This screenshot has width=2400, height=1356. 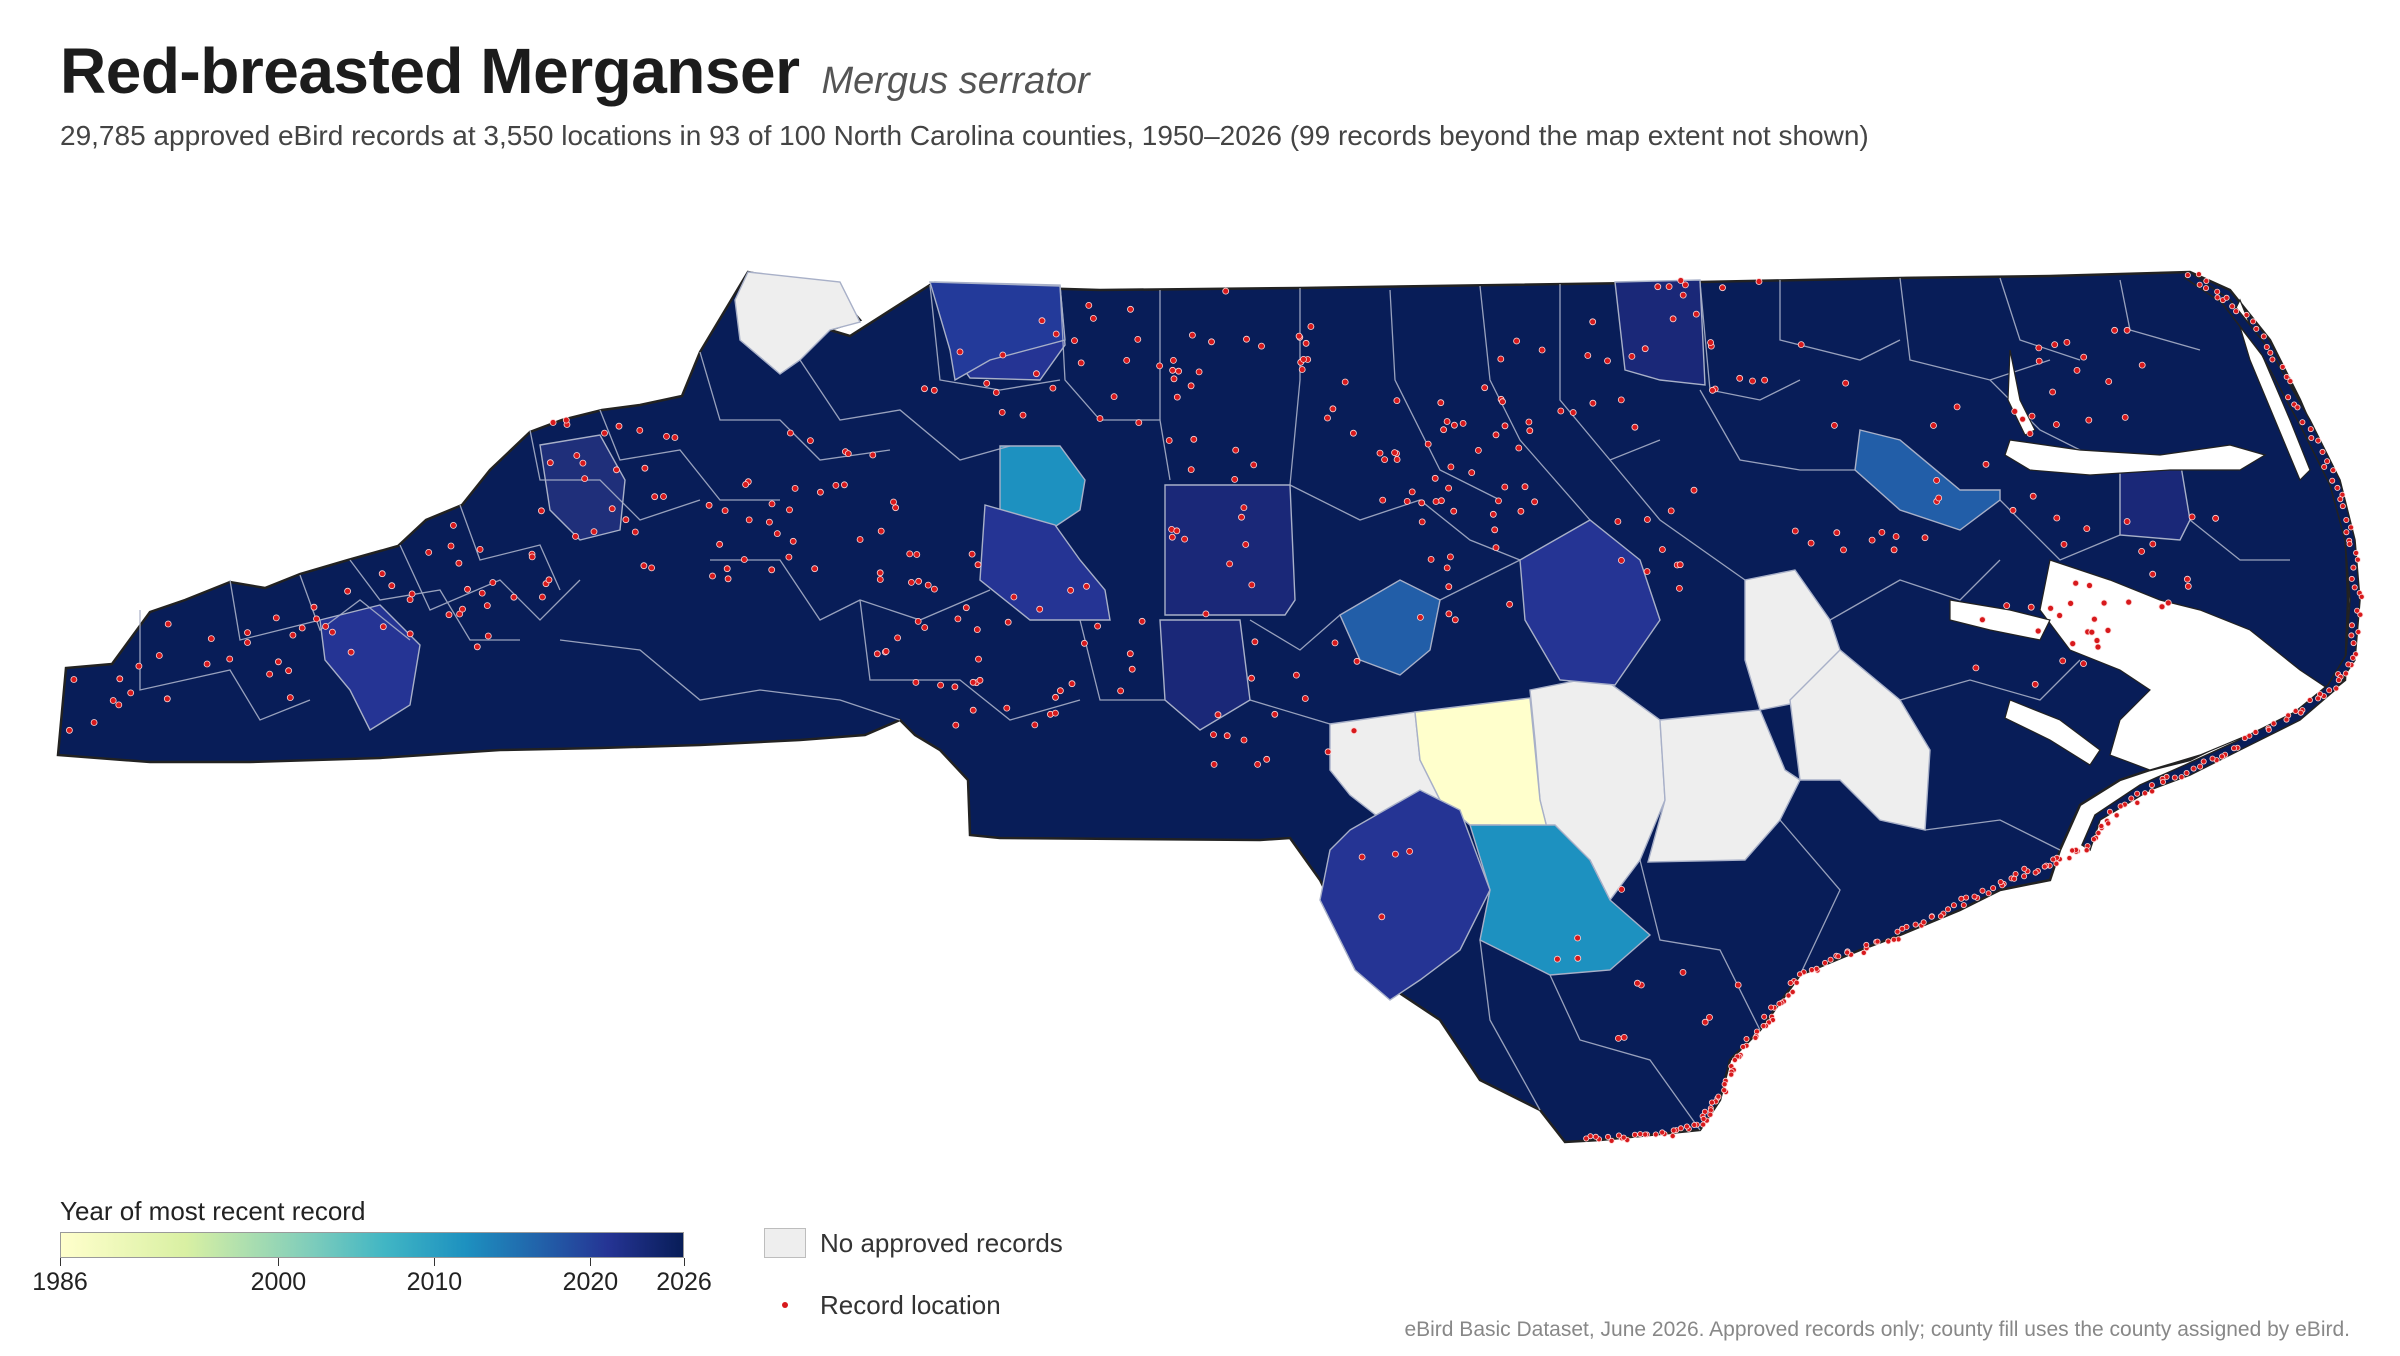 What do you see at coordinates (1045, 562) in the screenshot?
I see `county-rowan` at bounding box center [1045, 562].